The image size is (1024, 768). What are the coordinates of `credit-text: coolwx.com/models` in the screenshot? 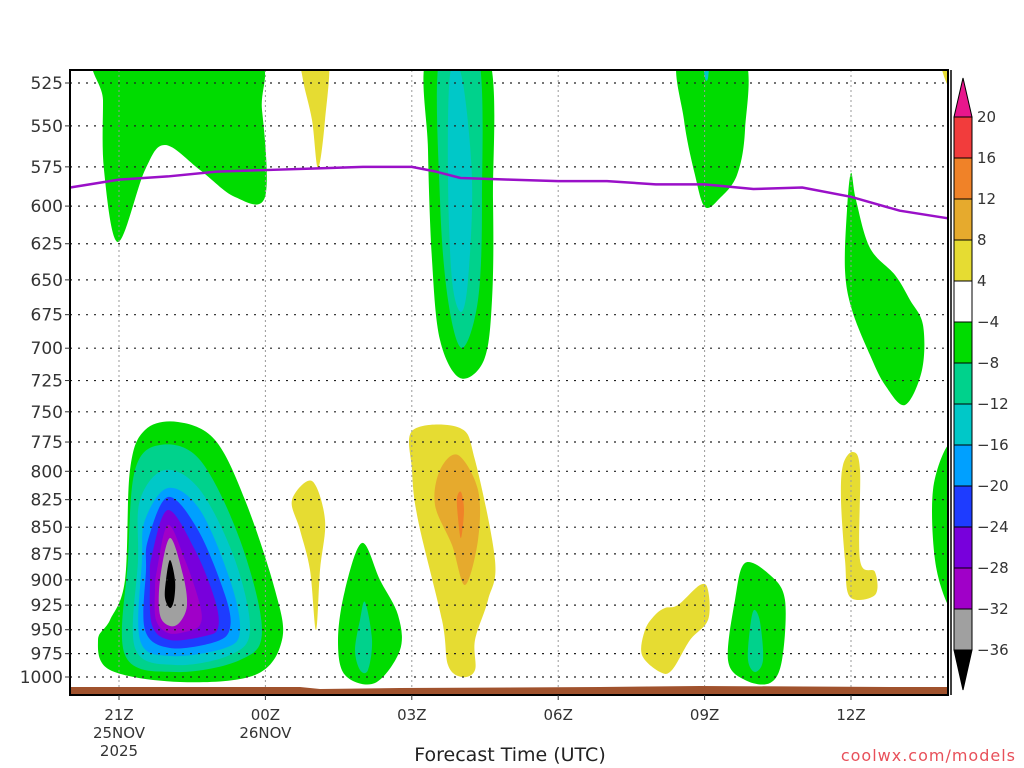 It's located at (928, 755).